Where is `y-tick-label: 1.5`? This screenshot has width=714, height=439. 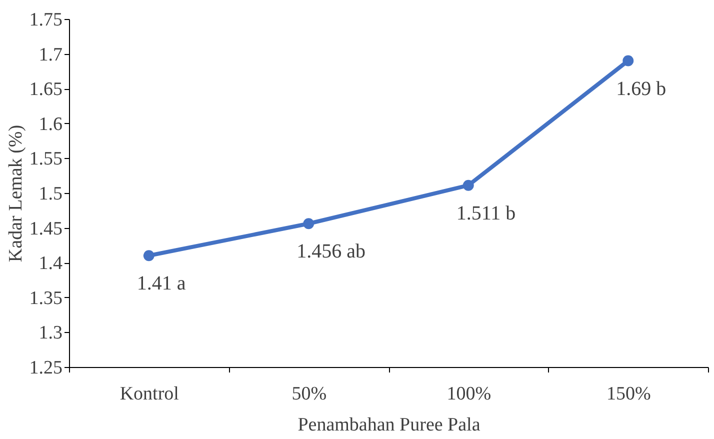
y-tick-label: 1.5 is located at coordinates (50, 194).